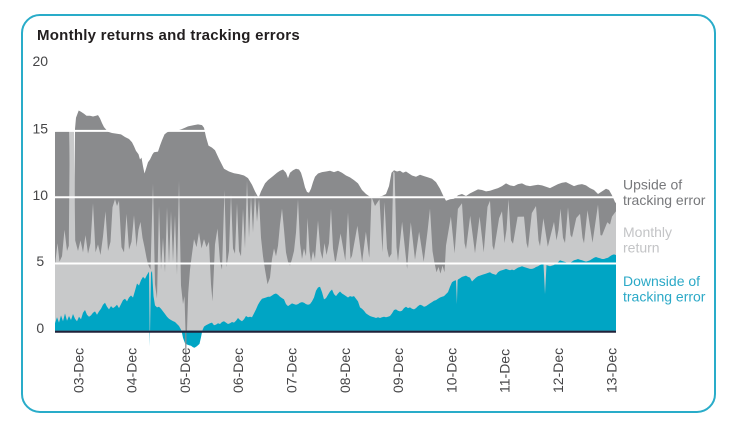 Image resolution: width=741 pixels, height=433 pixels. Describe the element at coordinates (41, 128) in the screenshot. I see `svg-text: 15` at that location.